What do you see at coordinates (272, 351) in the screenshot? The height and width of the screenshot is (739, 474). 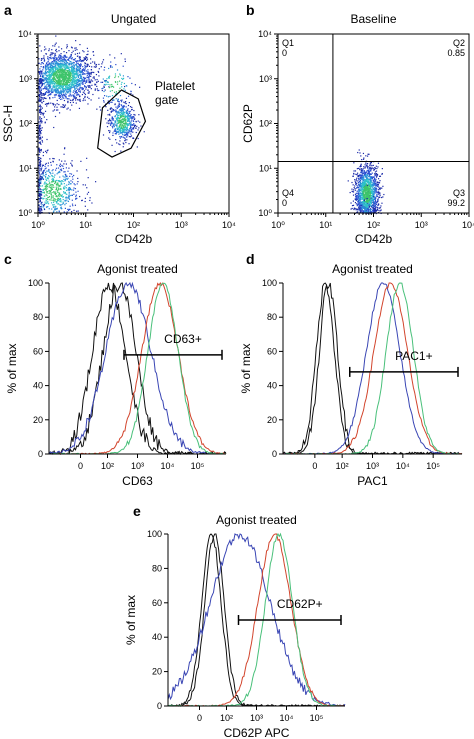 I see `y-tick-label: 60` at bounding box center [272, 351].